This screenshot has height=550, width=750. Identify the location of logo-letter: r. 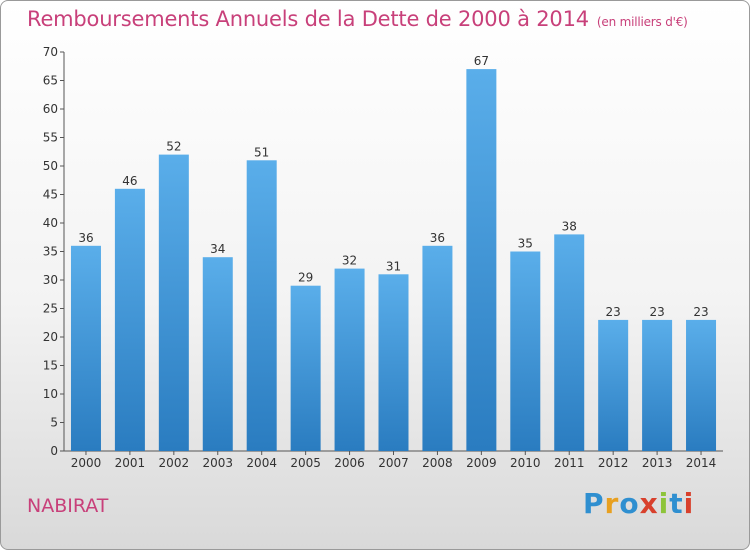
(612, 503).